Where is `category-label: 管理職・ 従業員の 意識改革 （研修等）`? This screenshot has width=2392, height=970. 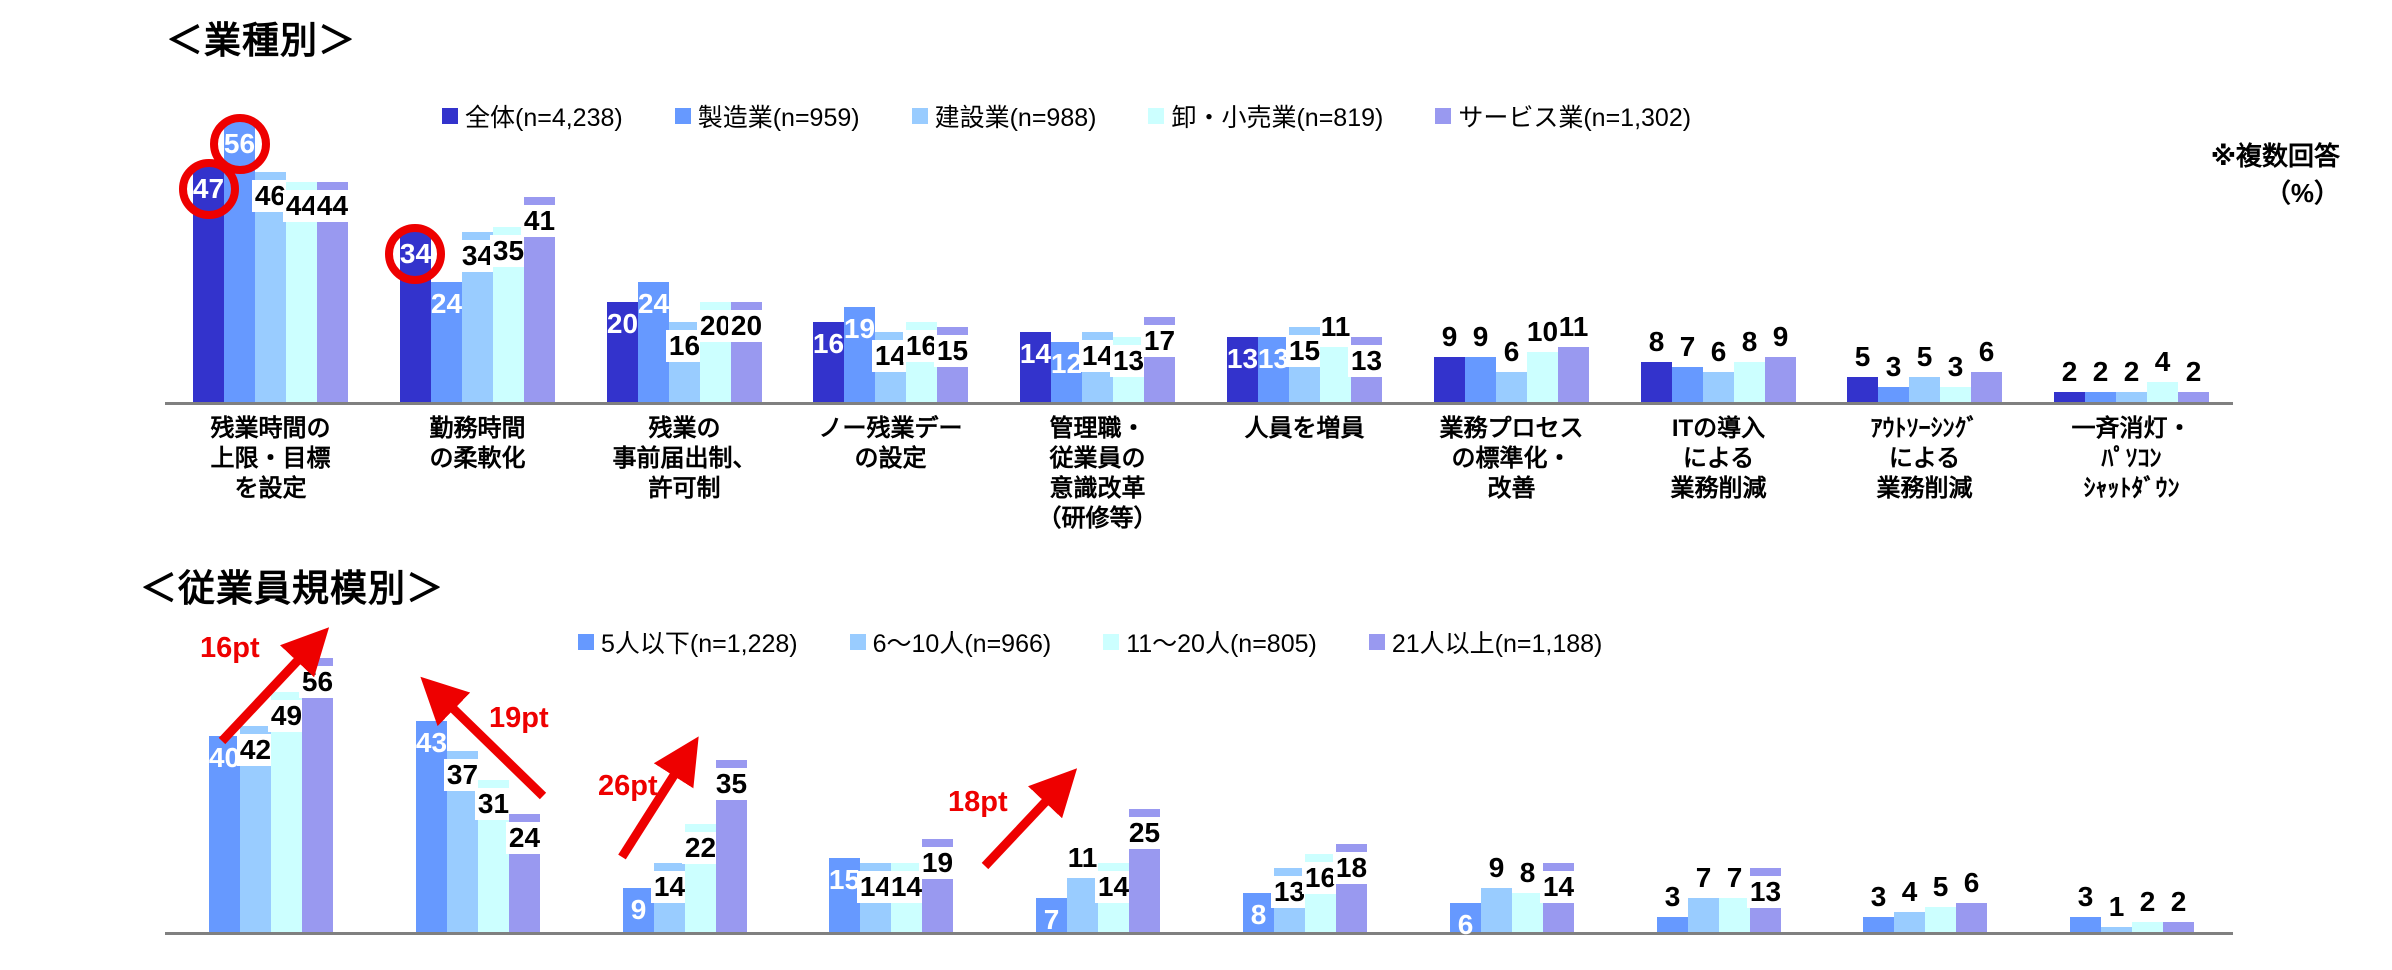
category-label: 管理職・ 従業員の 意識改革 （研修等） is located at coordinates (1098, 474).